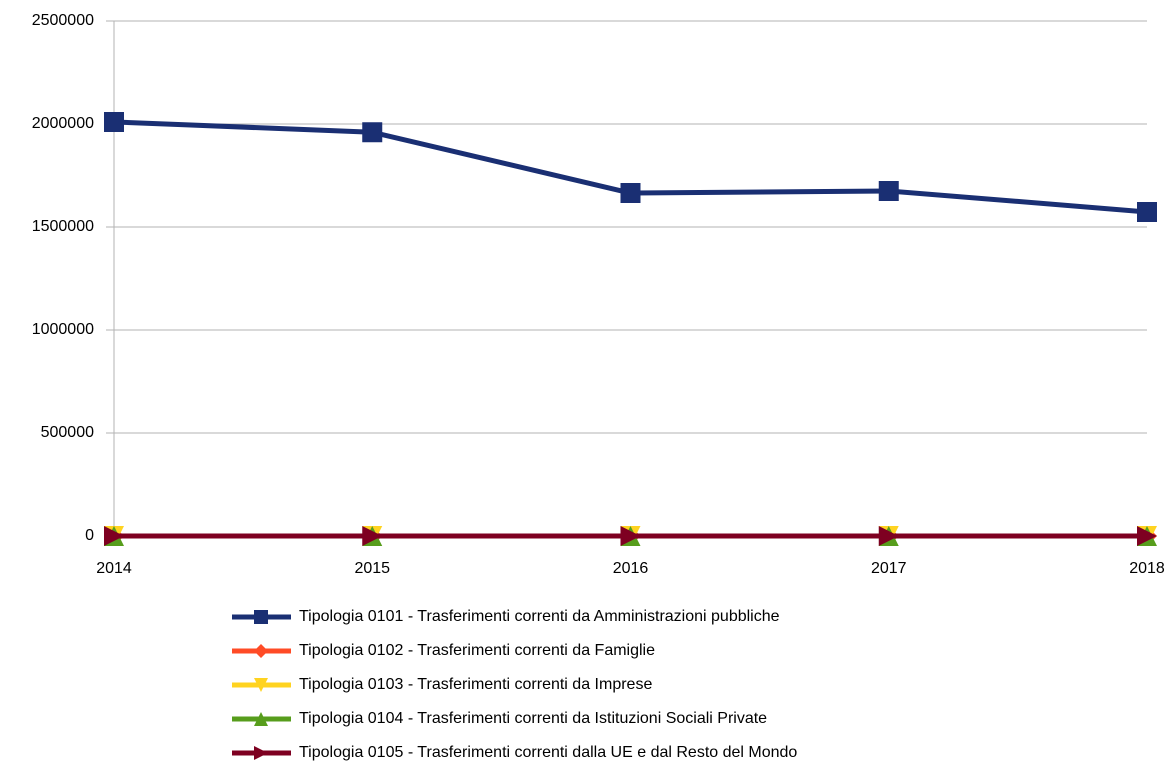 This screenshot has height=765, width=1171. What do you see at coordinates (114, 568) in the screenshot?
I see `x-tick-label: 2014` at bounding box center [114, 568].